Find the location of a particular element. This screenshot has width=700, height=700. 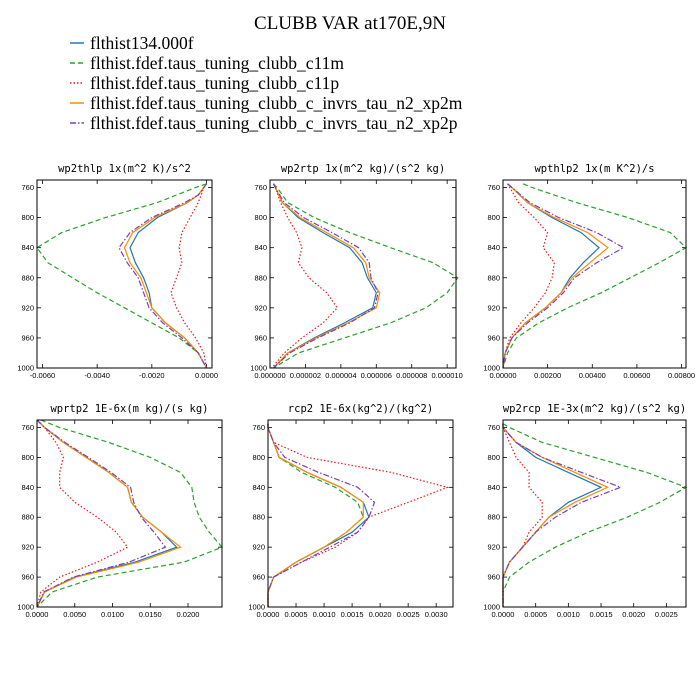

x-tick-label: 0.0020 is located at coordinates (633, 614).